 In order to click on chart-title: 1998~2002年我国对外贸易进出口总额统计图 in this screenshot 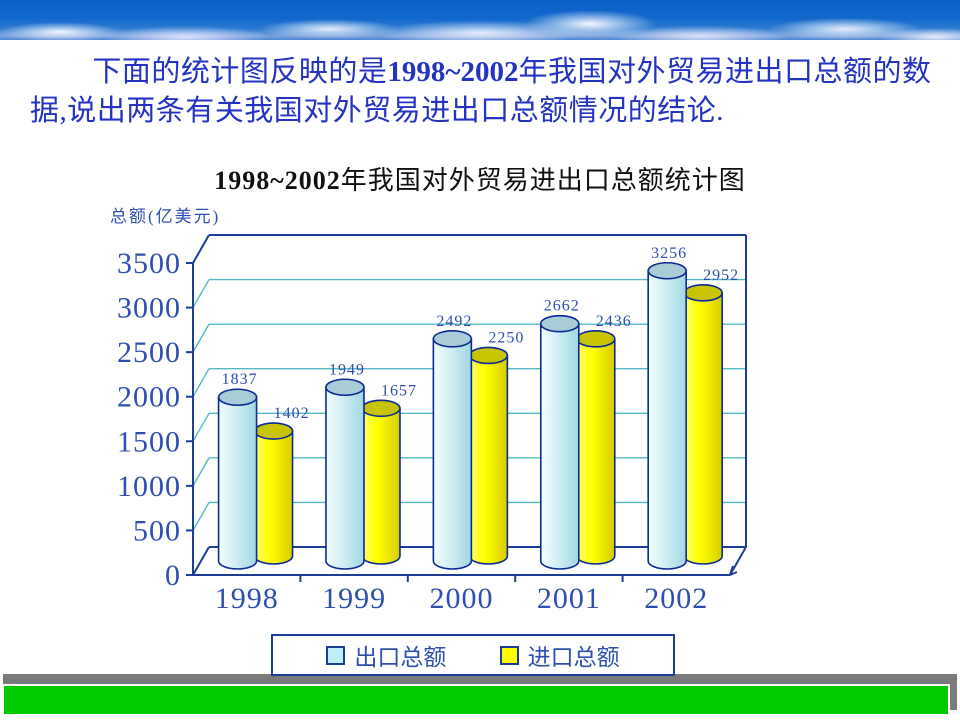, I will do `click(480, 178)`.